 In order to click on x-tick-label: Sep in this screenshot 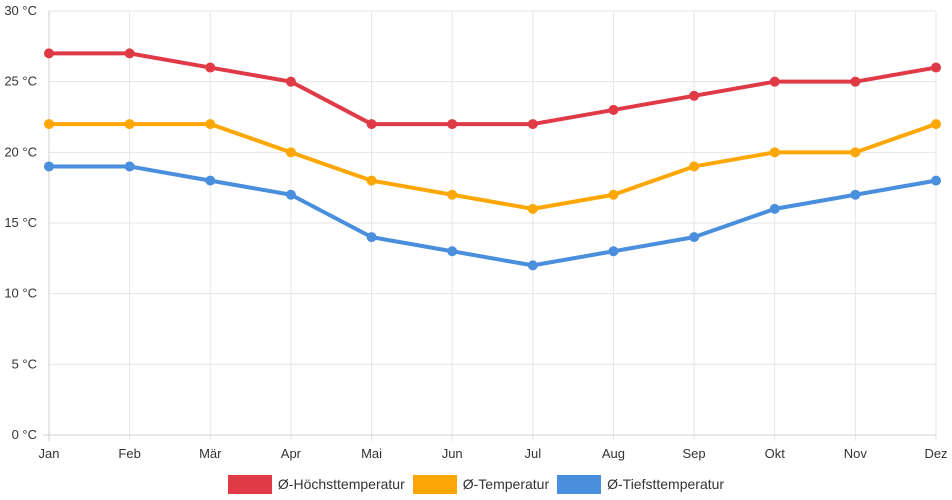, I will do `click(694, 453)`.